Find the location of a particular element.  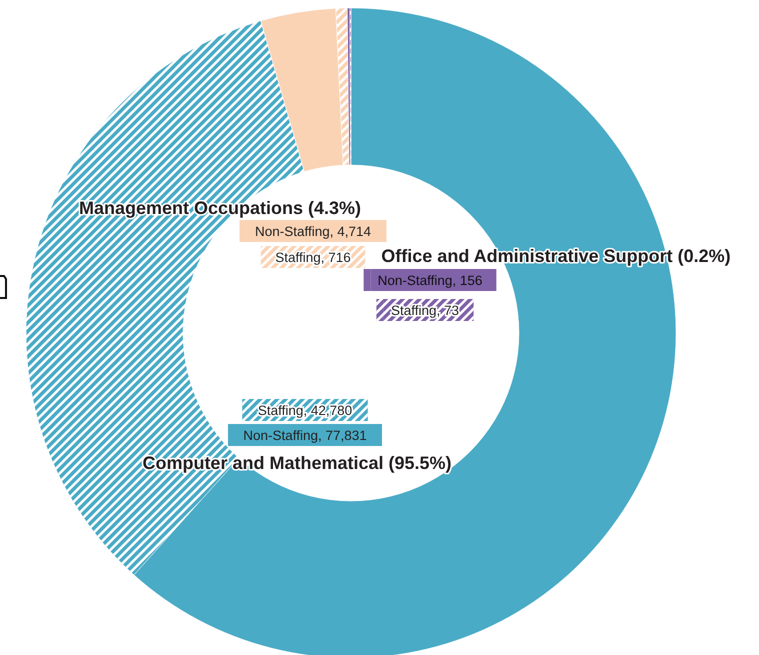

legend-label: Staffing, 716 is located at coordinates (313, 257).